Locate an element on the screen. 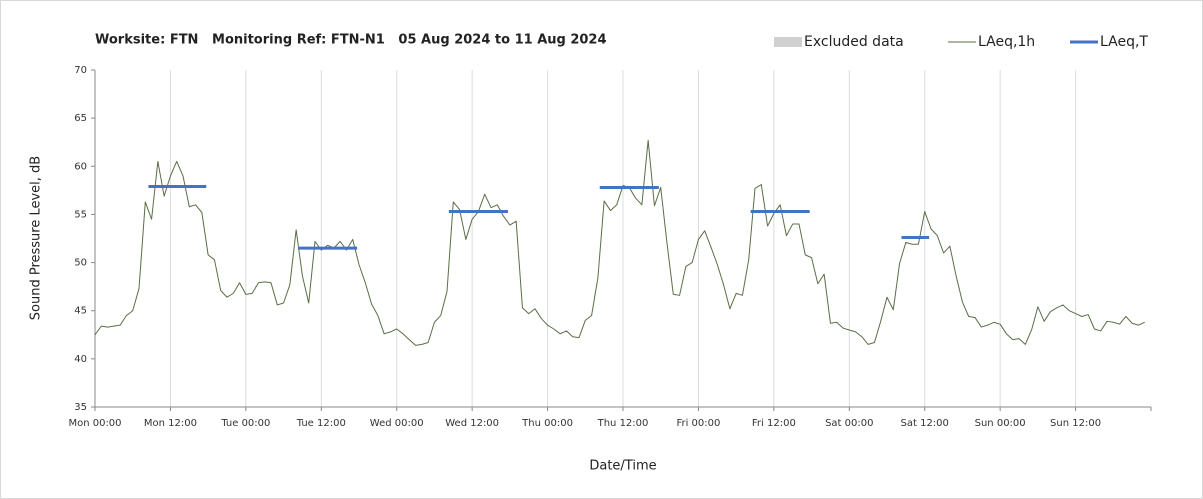 The image size is (1203, 499). x-tick-label: Thu 12:00 is located at coordinates (623, 423).